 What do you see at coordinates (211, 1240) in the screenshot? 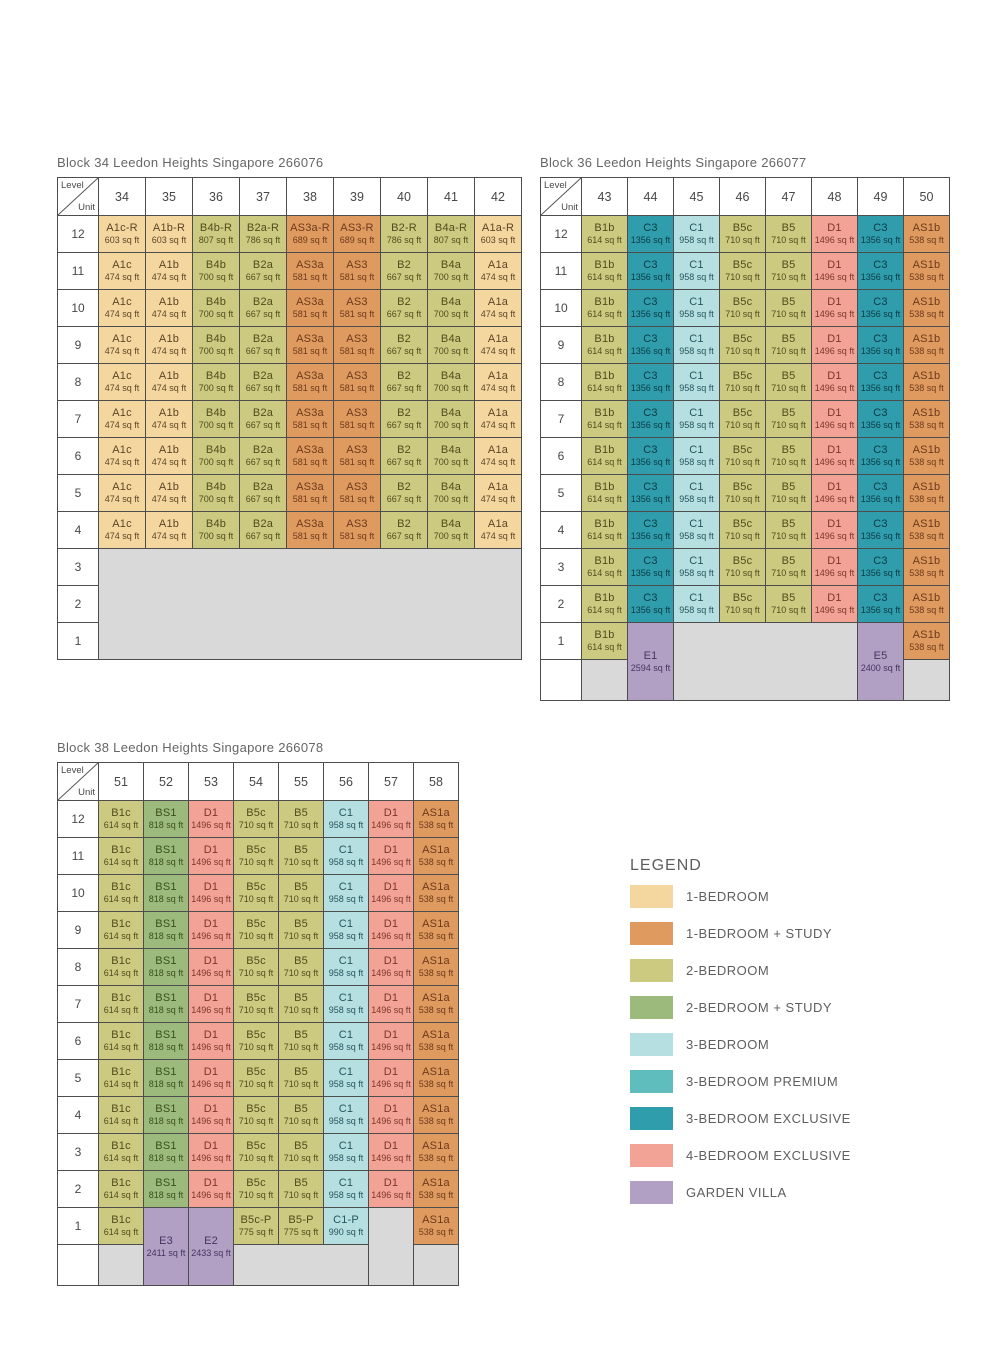
I see `unit-type-label: E2` at bounding box center [211, 1240].